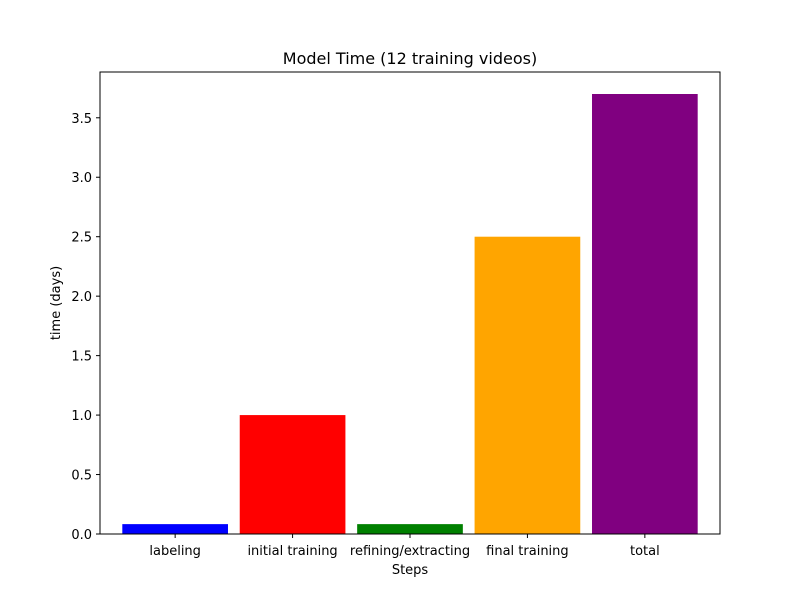  Describe the element at coordinates (645, 314) in the screenshot. I see `bar-total` at that location.